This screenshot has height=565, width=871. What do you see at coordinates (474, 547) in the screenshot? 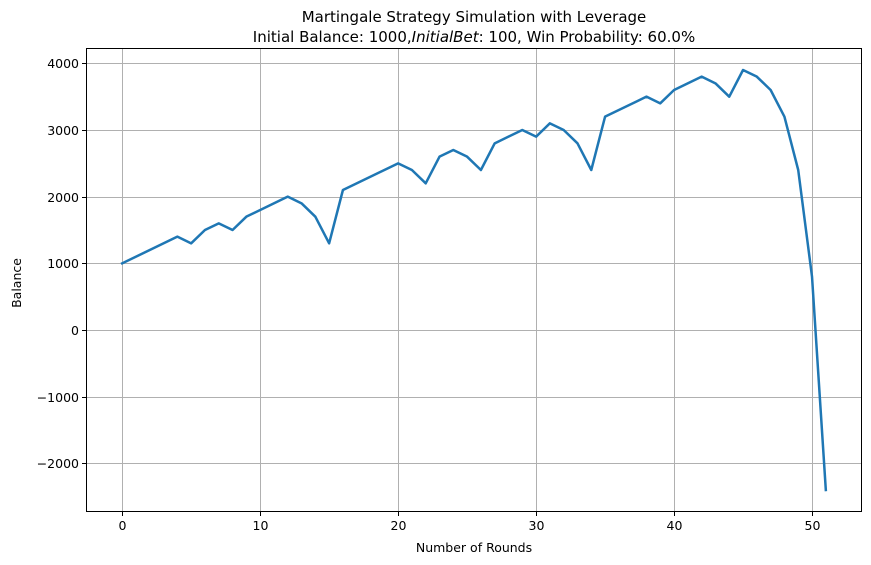
I see `x-axis-label: Number of Rounds` at bounding box center [474, 547].